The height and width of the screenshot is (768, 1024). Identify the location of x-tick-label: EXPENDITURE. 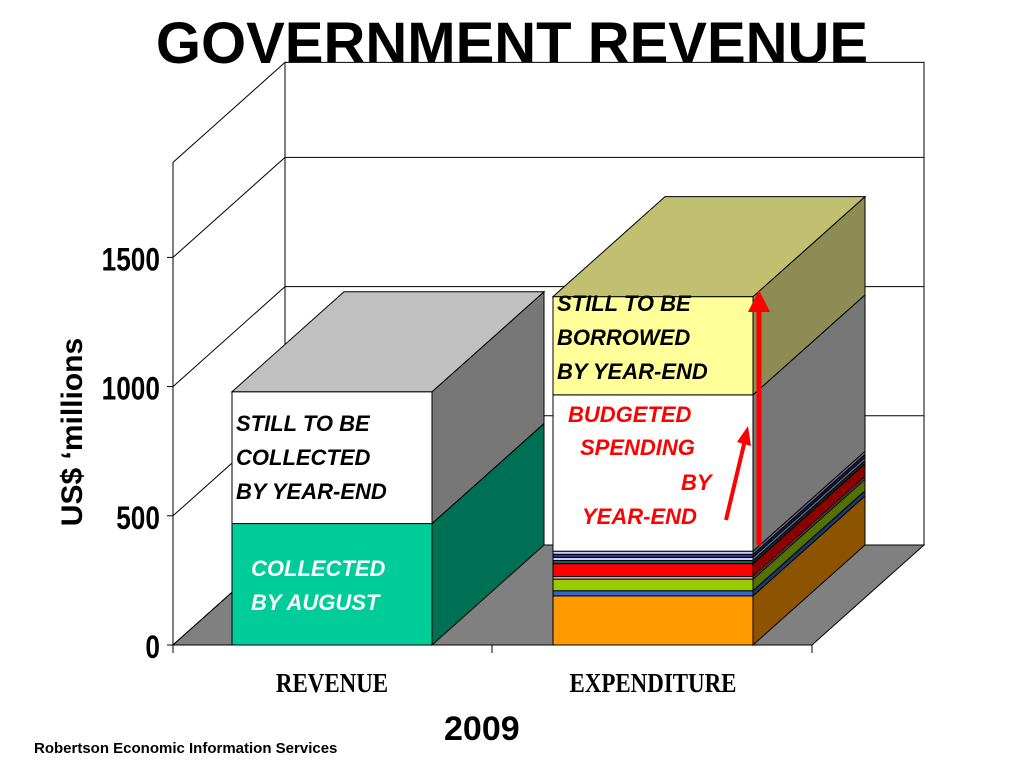
(653, 683).